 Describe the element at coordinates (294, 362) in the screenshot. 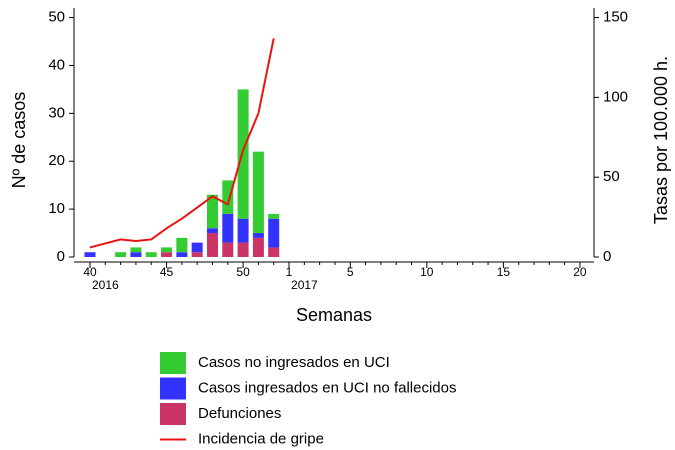

I see `legend-label: Casos no ingresados en UCI` at that location.